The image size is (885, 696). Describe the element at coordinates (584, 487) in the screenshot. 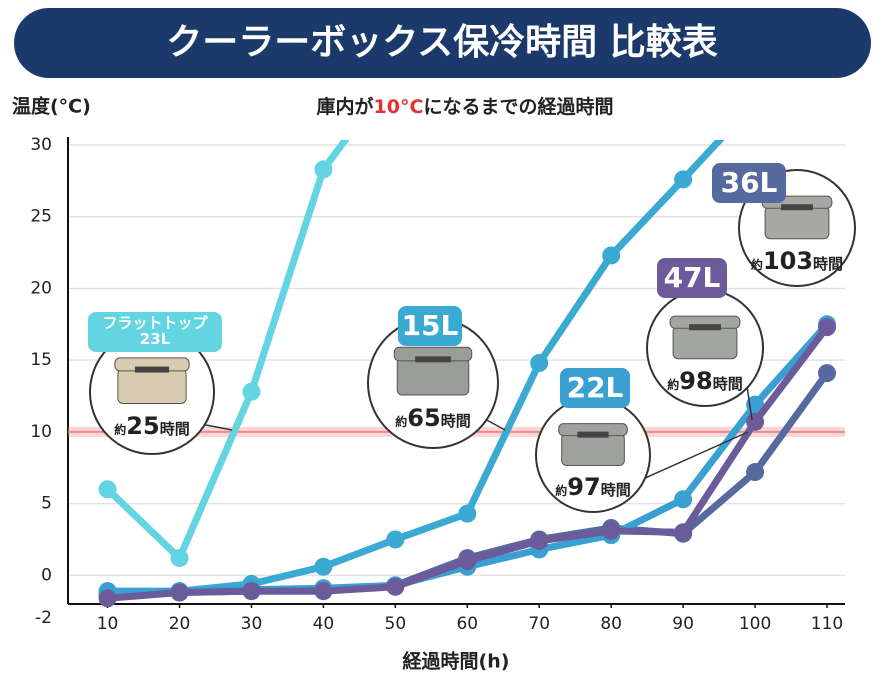

I see `hours: 97` at that location.